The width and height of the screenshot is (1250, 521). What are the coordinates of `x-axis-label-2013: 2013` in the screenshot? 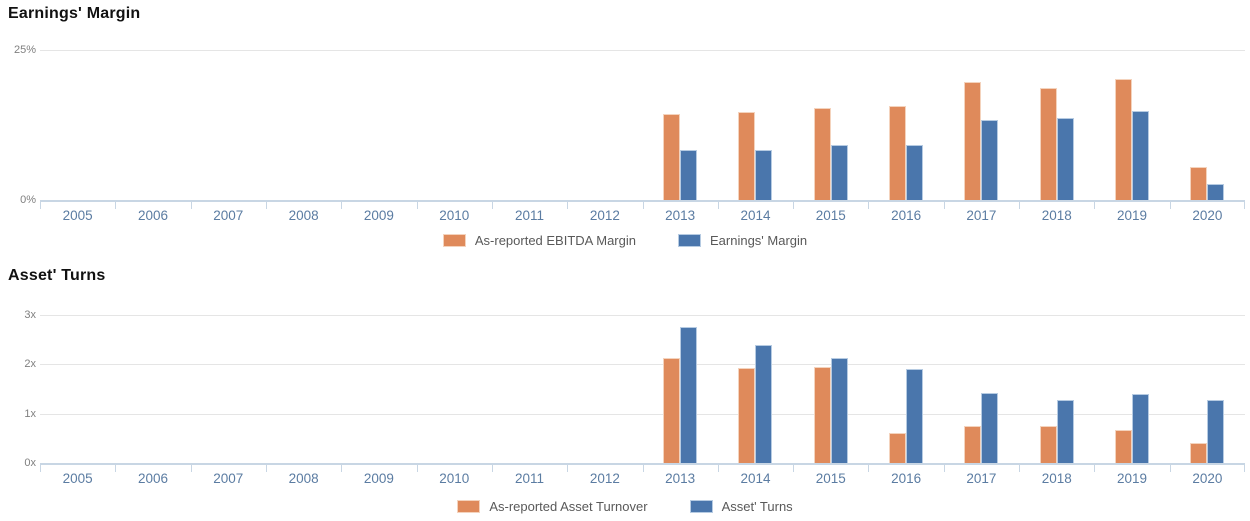 It's located at (680, 478).